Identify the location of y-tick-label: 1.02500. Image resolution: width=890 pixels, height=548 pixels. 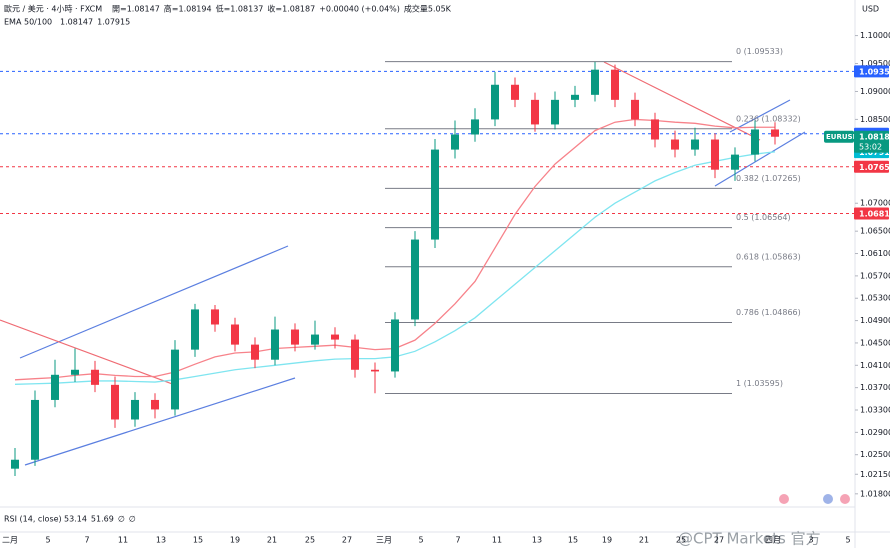
(875, 454).